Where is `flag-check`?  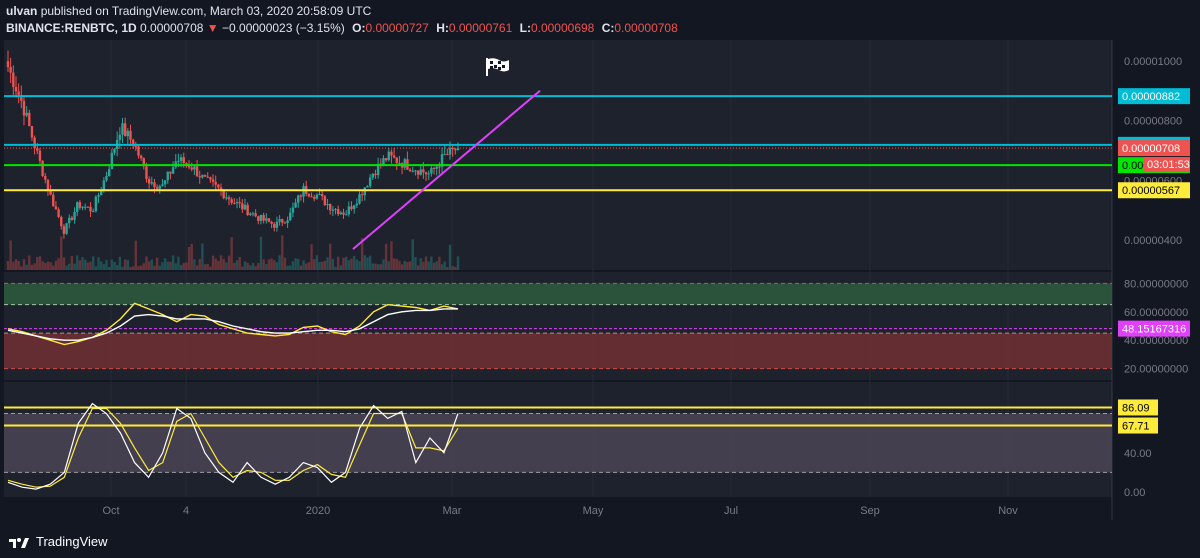 flag-check is located at coordinates (495, 66).